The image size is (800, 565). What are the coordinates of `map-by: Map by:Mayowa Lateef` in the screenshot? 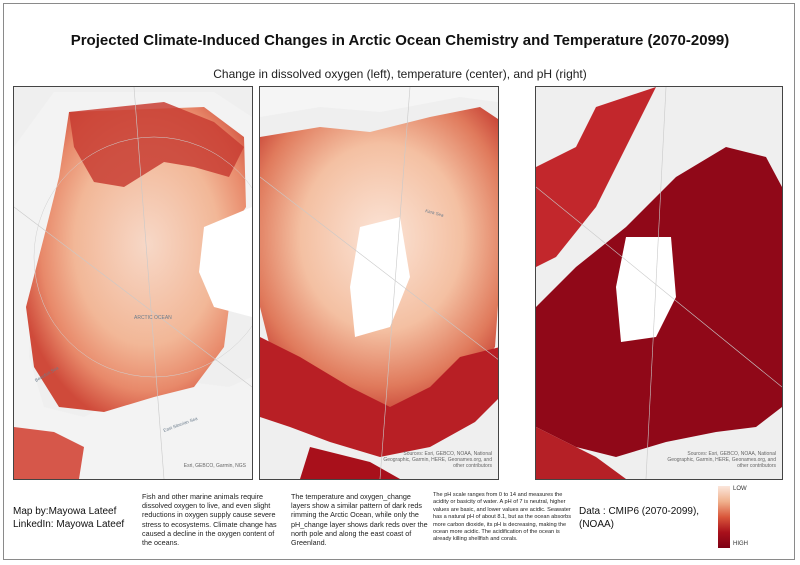 It's located at (65, 511).